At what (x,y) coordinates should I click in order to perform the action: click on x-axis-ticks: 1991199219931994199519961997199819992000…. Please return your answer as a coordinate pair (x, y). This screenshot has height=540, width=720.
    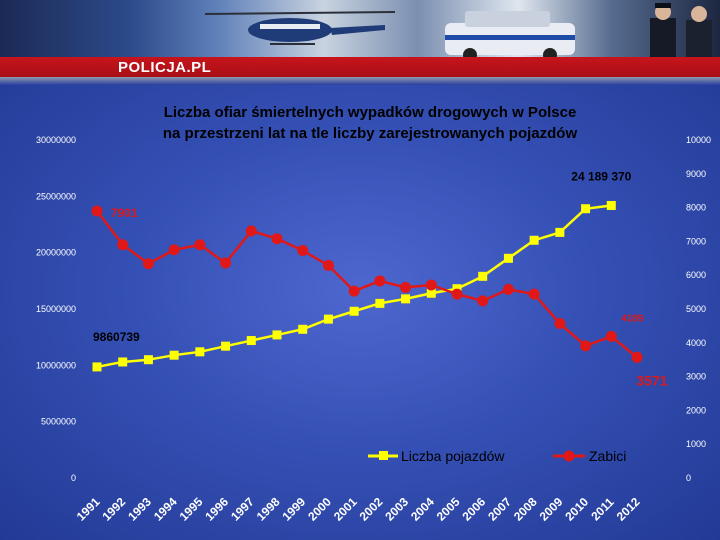
    Looking at the image, I should click on (358, 509).